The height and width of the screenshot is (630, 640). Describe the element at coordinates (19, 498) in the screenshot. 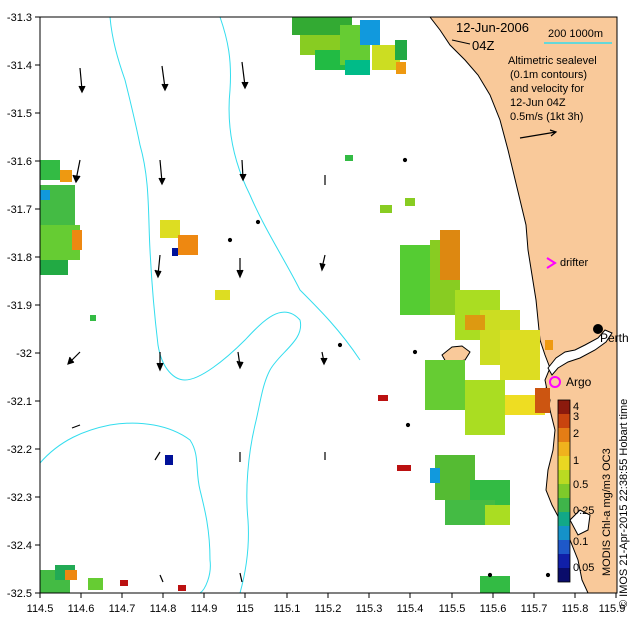

I see `lat-tick: -32.3` at that location.